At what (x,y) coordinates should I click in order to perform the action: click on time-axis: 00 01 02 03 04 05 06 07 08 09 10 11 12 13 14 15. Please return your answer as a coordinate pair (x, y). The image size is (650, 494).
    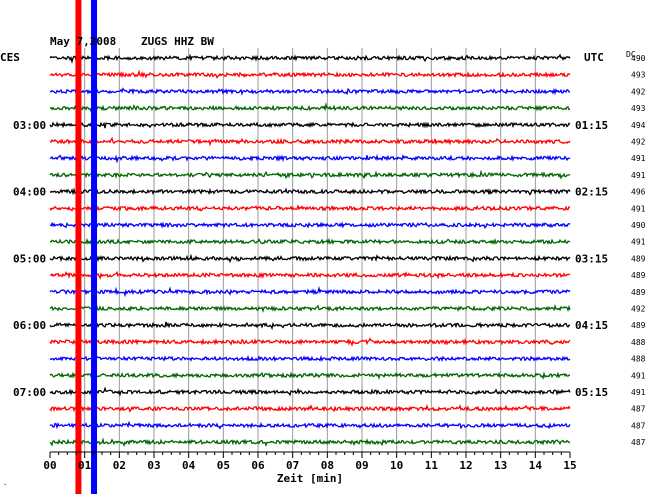
    Looking at the image, I should click on (310, 461).